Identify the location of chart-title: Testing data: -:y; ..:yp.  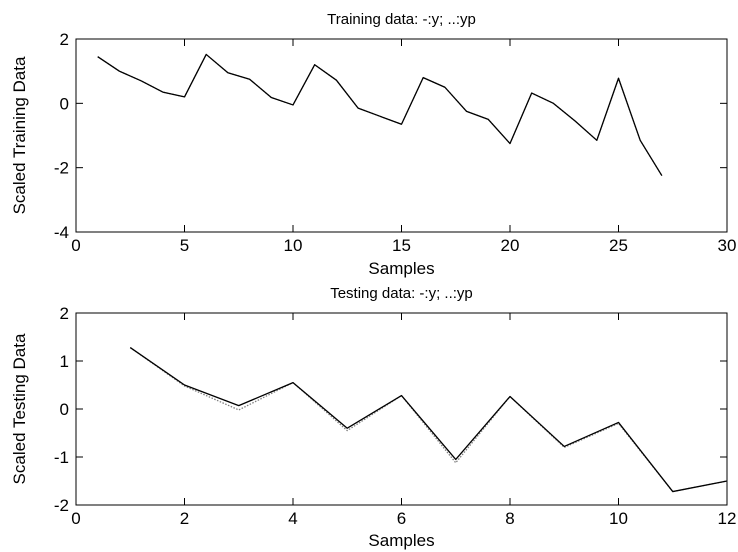
(401, 293).